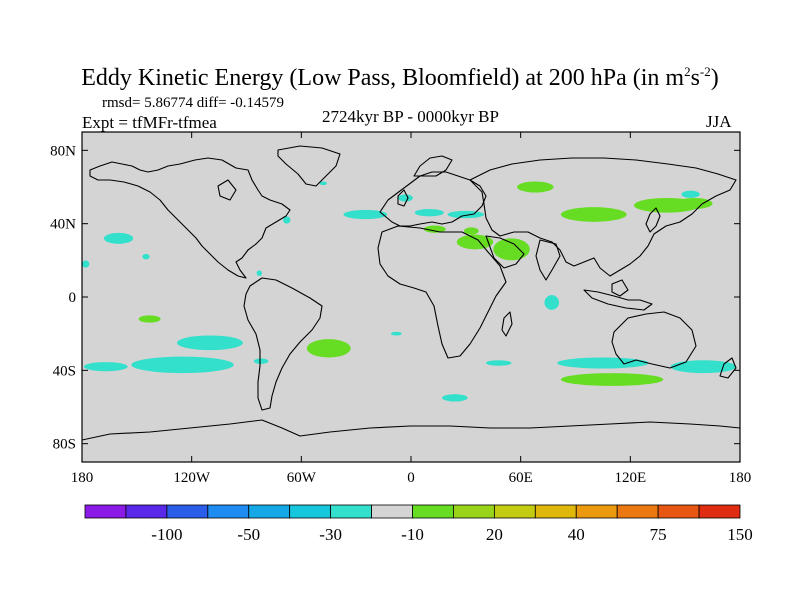 The width and height of the screenshot is (800, 600). Describe the element at coordinates (283, 344) in the screenshot. I see `coastline-south-america` at that location.